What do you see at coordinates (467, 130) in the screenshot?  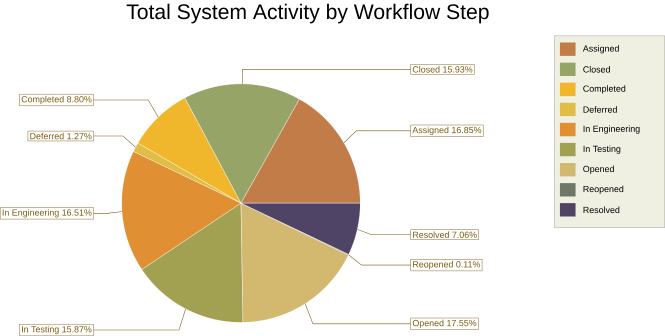 I see `data-label: 16.85%` at bounding box center [467, 130].